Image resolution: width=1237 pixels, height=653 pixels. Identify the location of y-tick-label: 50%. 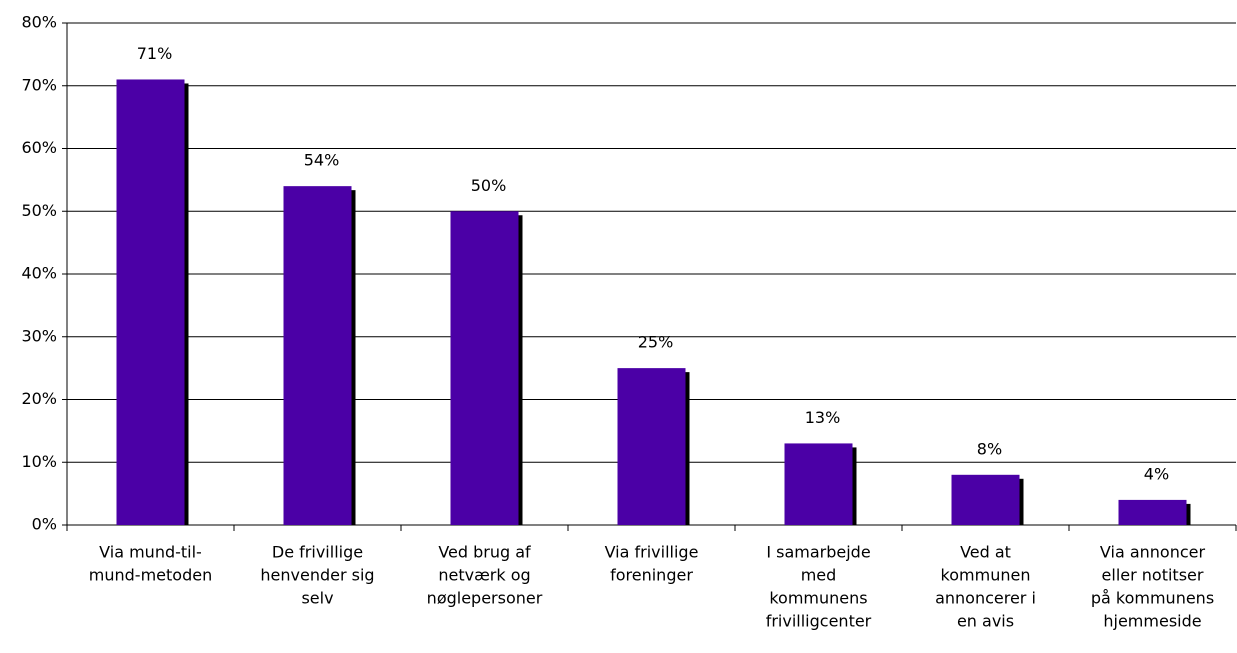
(39, 210).